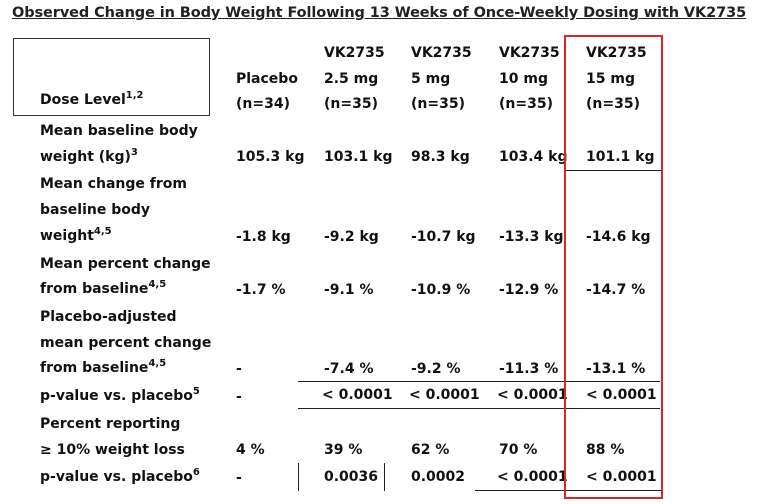 This screenshot has width=773, height=504. What do you see at coordinates (351, 79) in the screenshot?
I see `col-header-2-5mg-dose: 2.5 mg` at bounding box center [351, 79].